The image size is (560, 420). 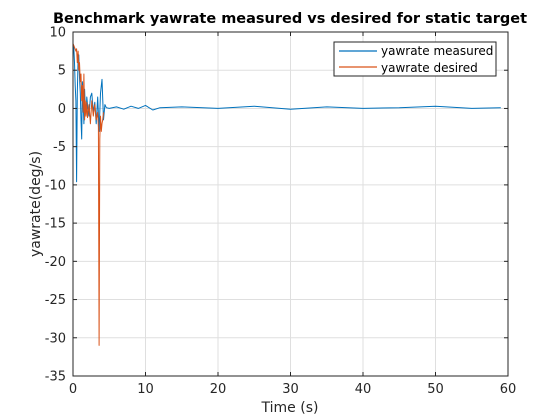 What do you see at coordinates (62, 109) in the screenshot?
I see `y-tick-label: 0` at bounding box center [62, 109].